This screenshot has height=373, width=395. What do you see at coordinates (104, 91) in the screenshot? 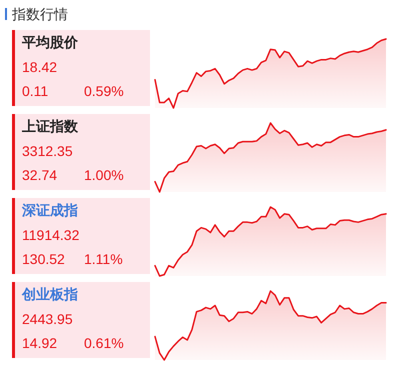
I see `text: 0.59%` at bounding box center [104, 91].